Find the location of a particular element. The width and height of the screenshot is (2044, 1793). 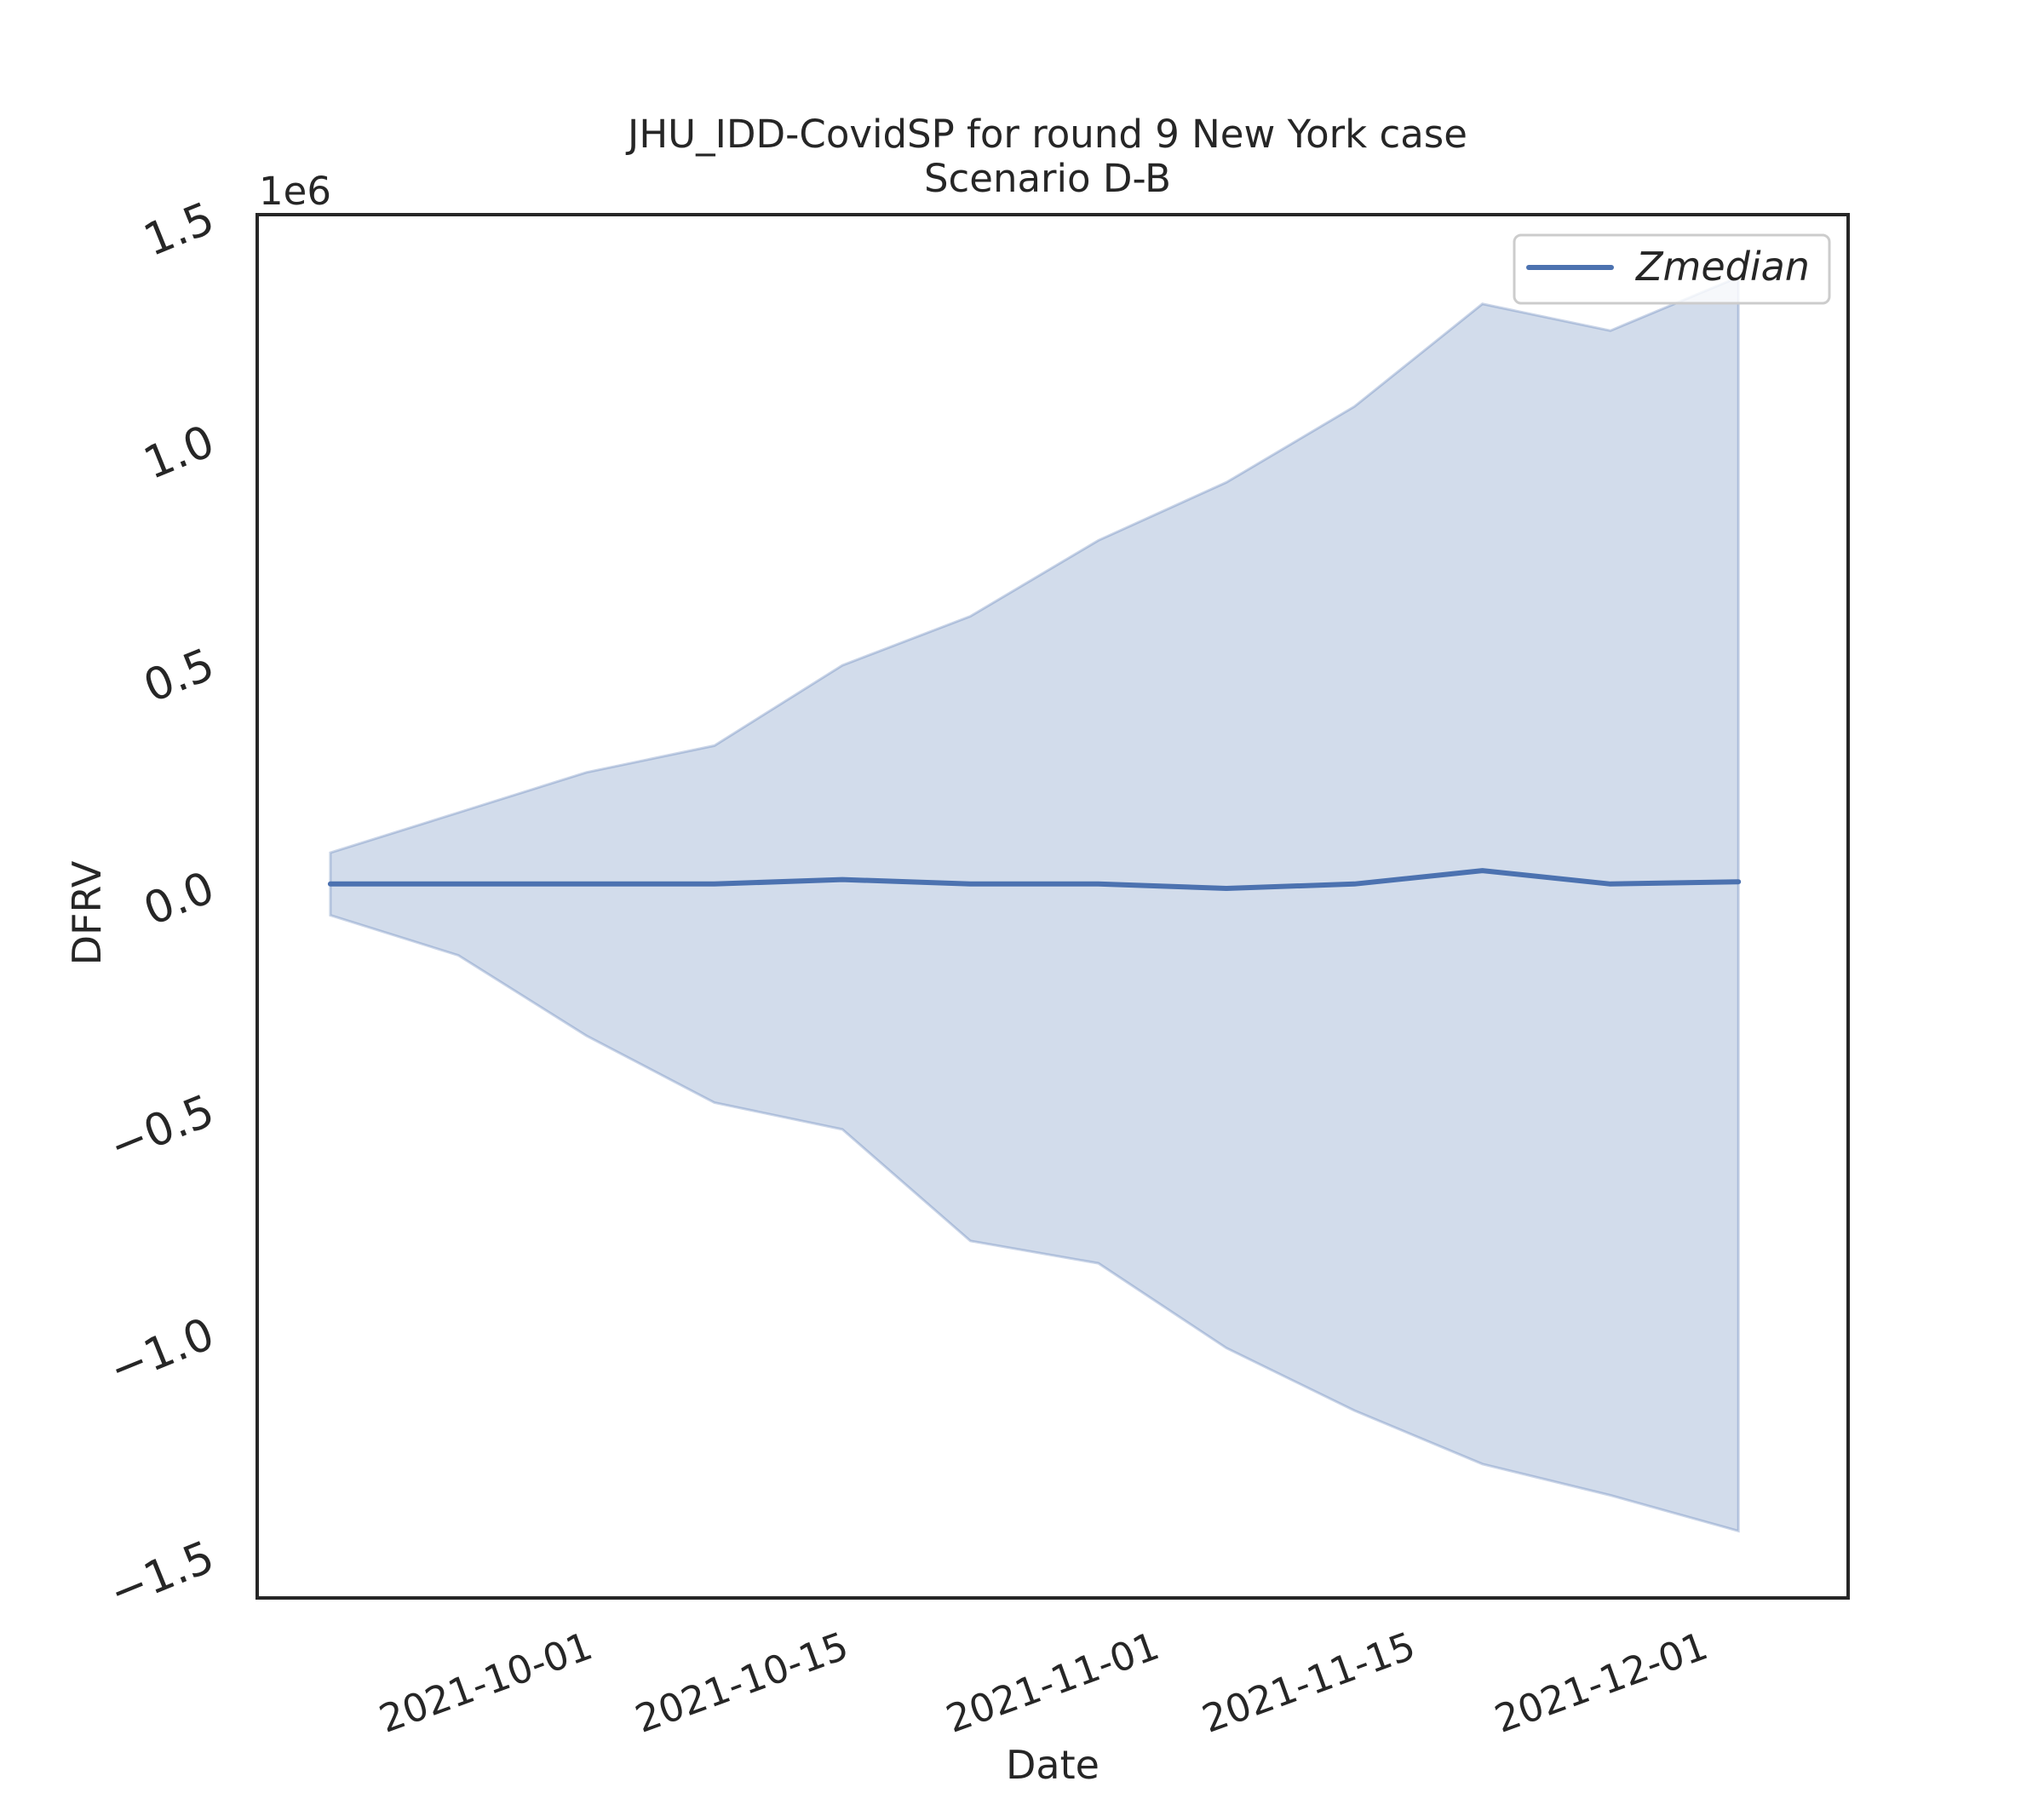

legend: Zmedian is located at coordinates (1672, 269).